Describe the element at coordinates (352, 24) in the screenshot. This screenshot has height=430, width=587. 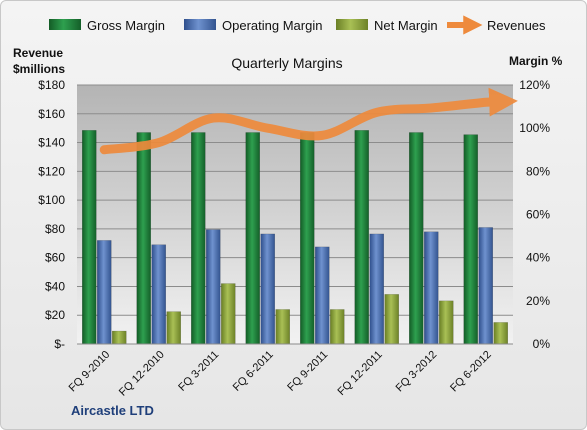
I see `legend-swatch-net-margin` at that location.